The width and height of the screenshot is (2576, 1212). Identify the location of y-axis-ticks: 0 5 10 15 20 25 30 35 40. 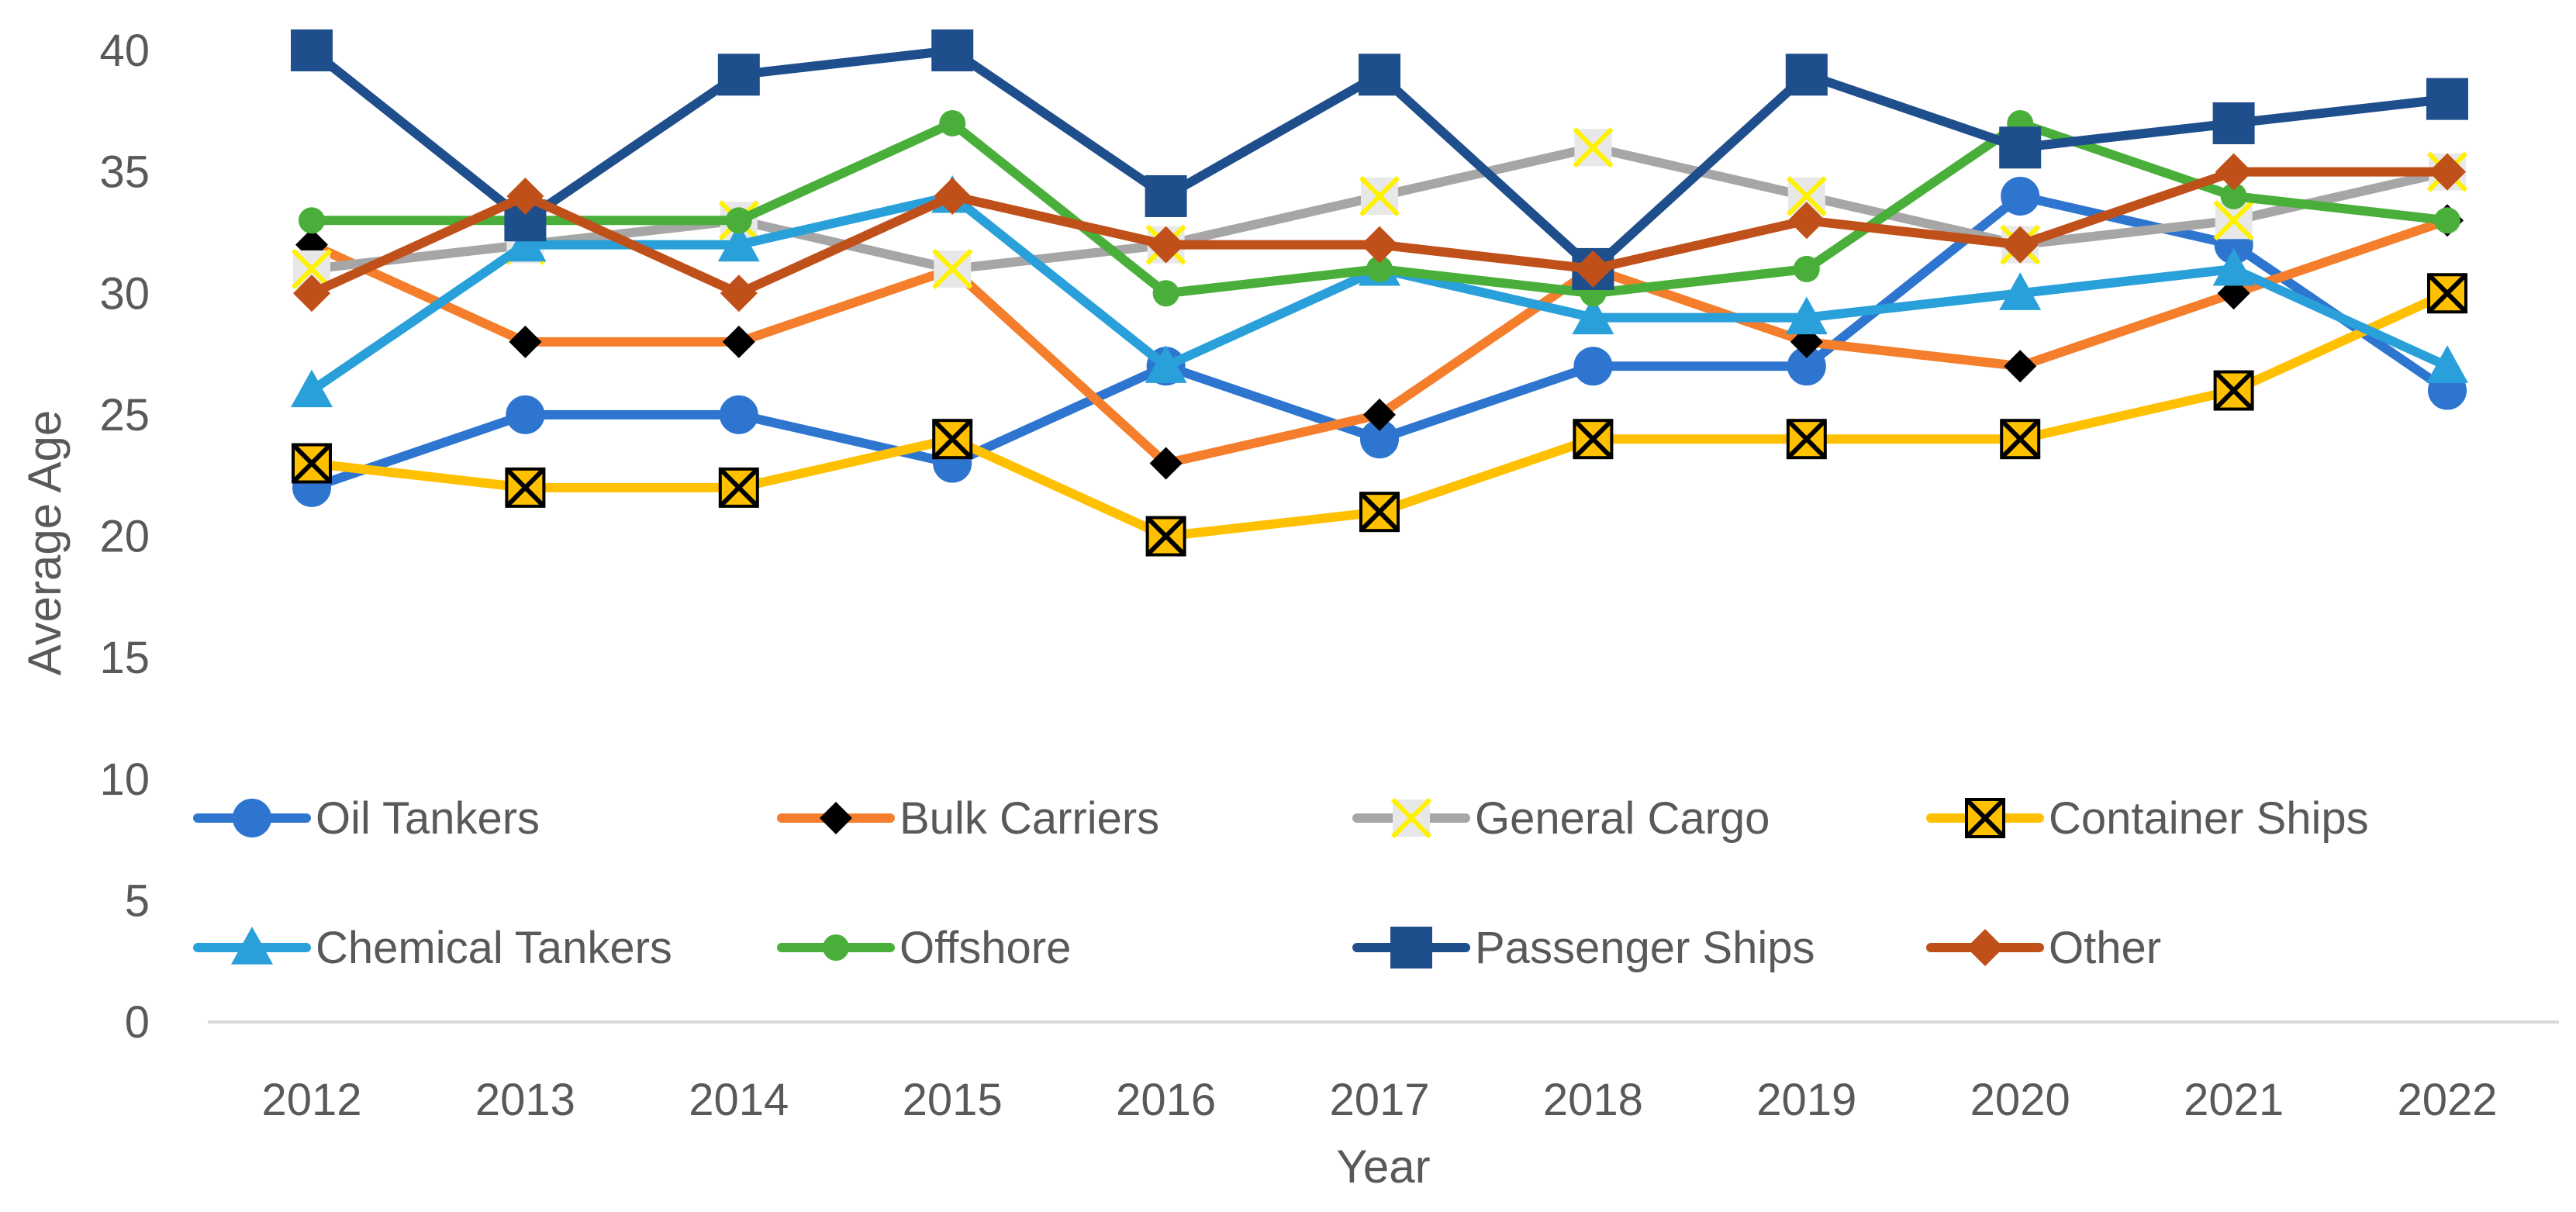
(124, 537).